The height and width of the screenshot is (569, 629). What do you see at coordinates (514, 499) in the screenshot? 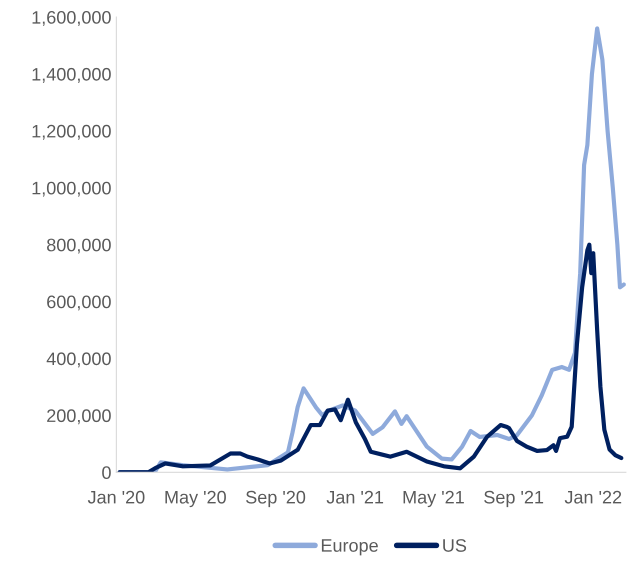
I see `x-tick-label: Sep '21` at bounding box center [514, 499].